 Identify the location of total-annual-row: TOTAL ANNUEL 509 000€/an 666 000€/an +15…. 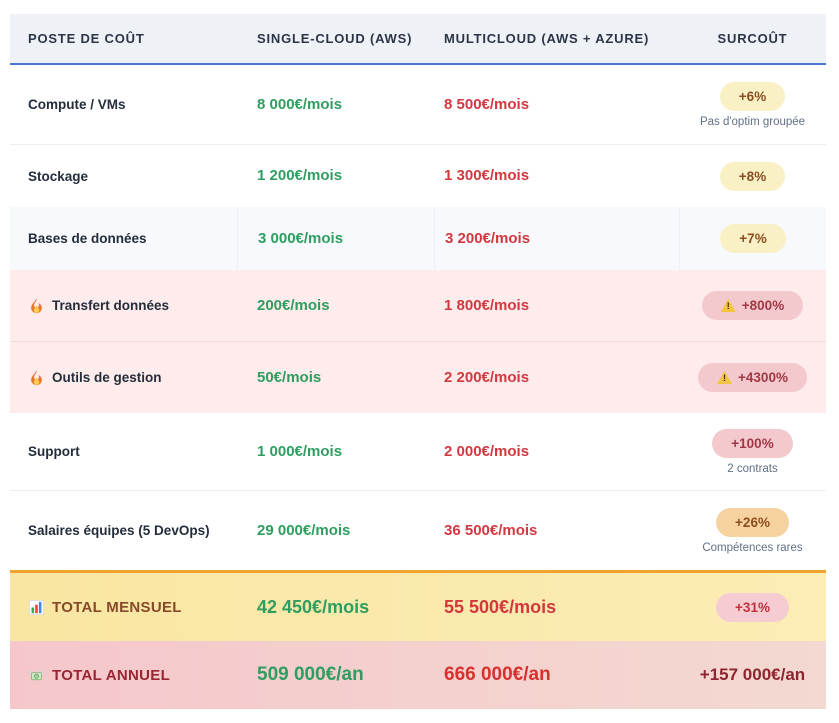
(418, 675).